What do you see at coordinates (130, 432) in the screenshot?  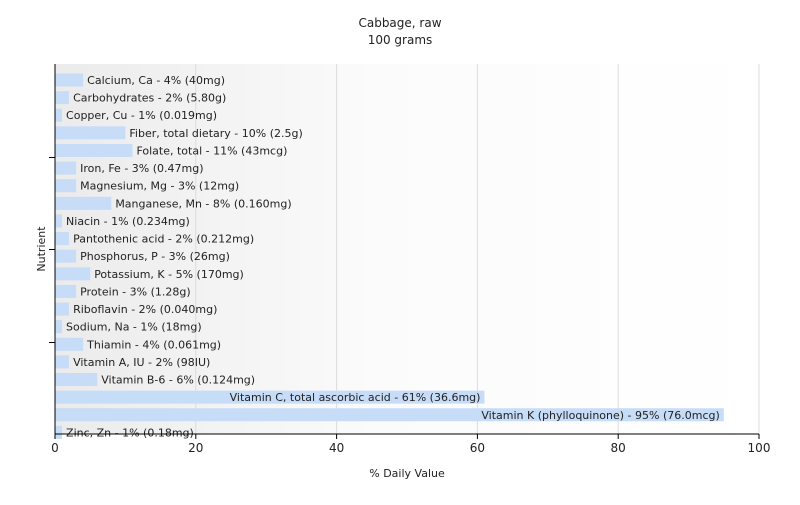 I see `bar-data-label: Zinc, Zn - 1% (0.18mg)` at bounding box center [130, 432].